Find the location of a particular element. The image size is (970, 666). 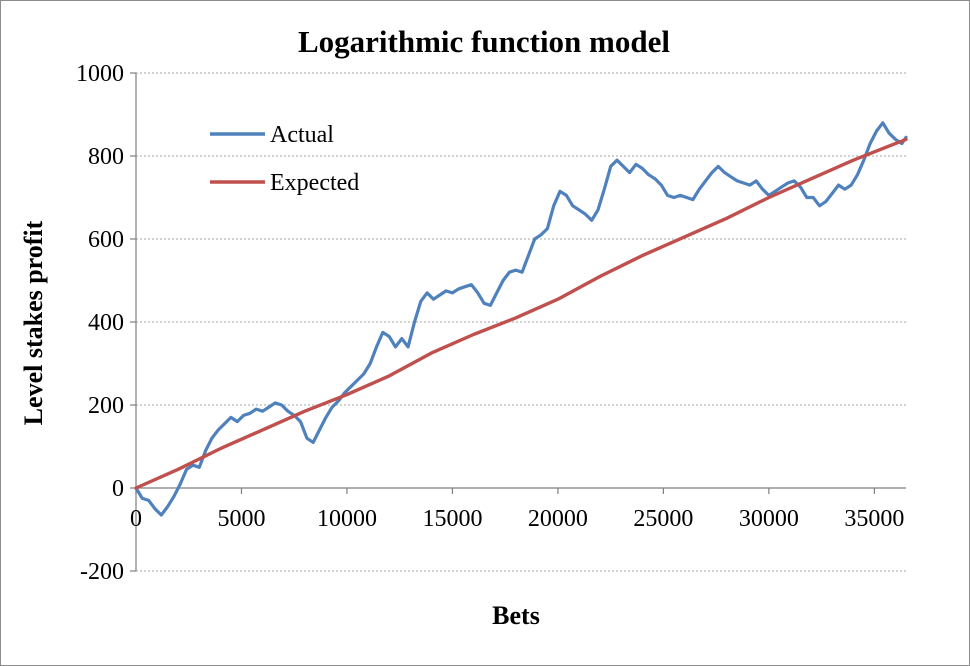

y-tick-label: 0 is located at coordinates (118, 489).